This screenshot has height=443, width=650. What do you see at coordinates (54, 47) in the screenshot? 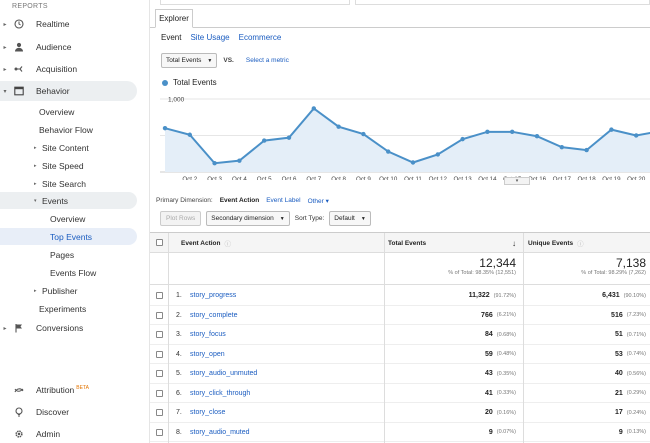
I see `sidebar-item-label: Audience` at bounding box center [54, 47].